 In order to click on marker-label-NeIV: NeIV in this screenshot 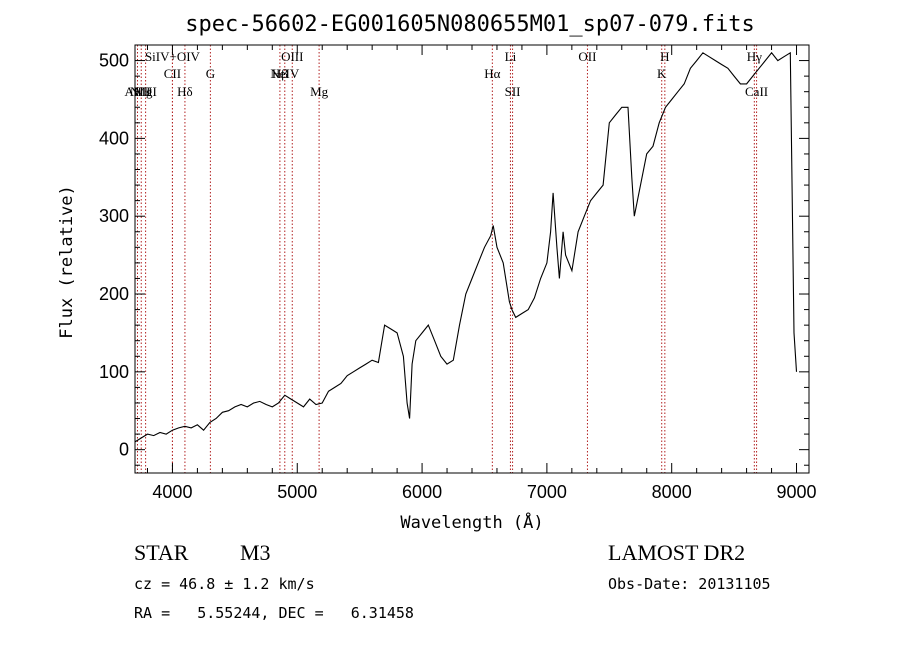, I will do `click(284, 73)`.